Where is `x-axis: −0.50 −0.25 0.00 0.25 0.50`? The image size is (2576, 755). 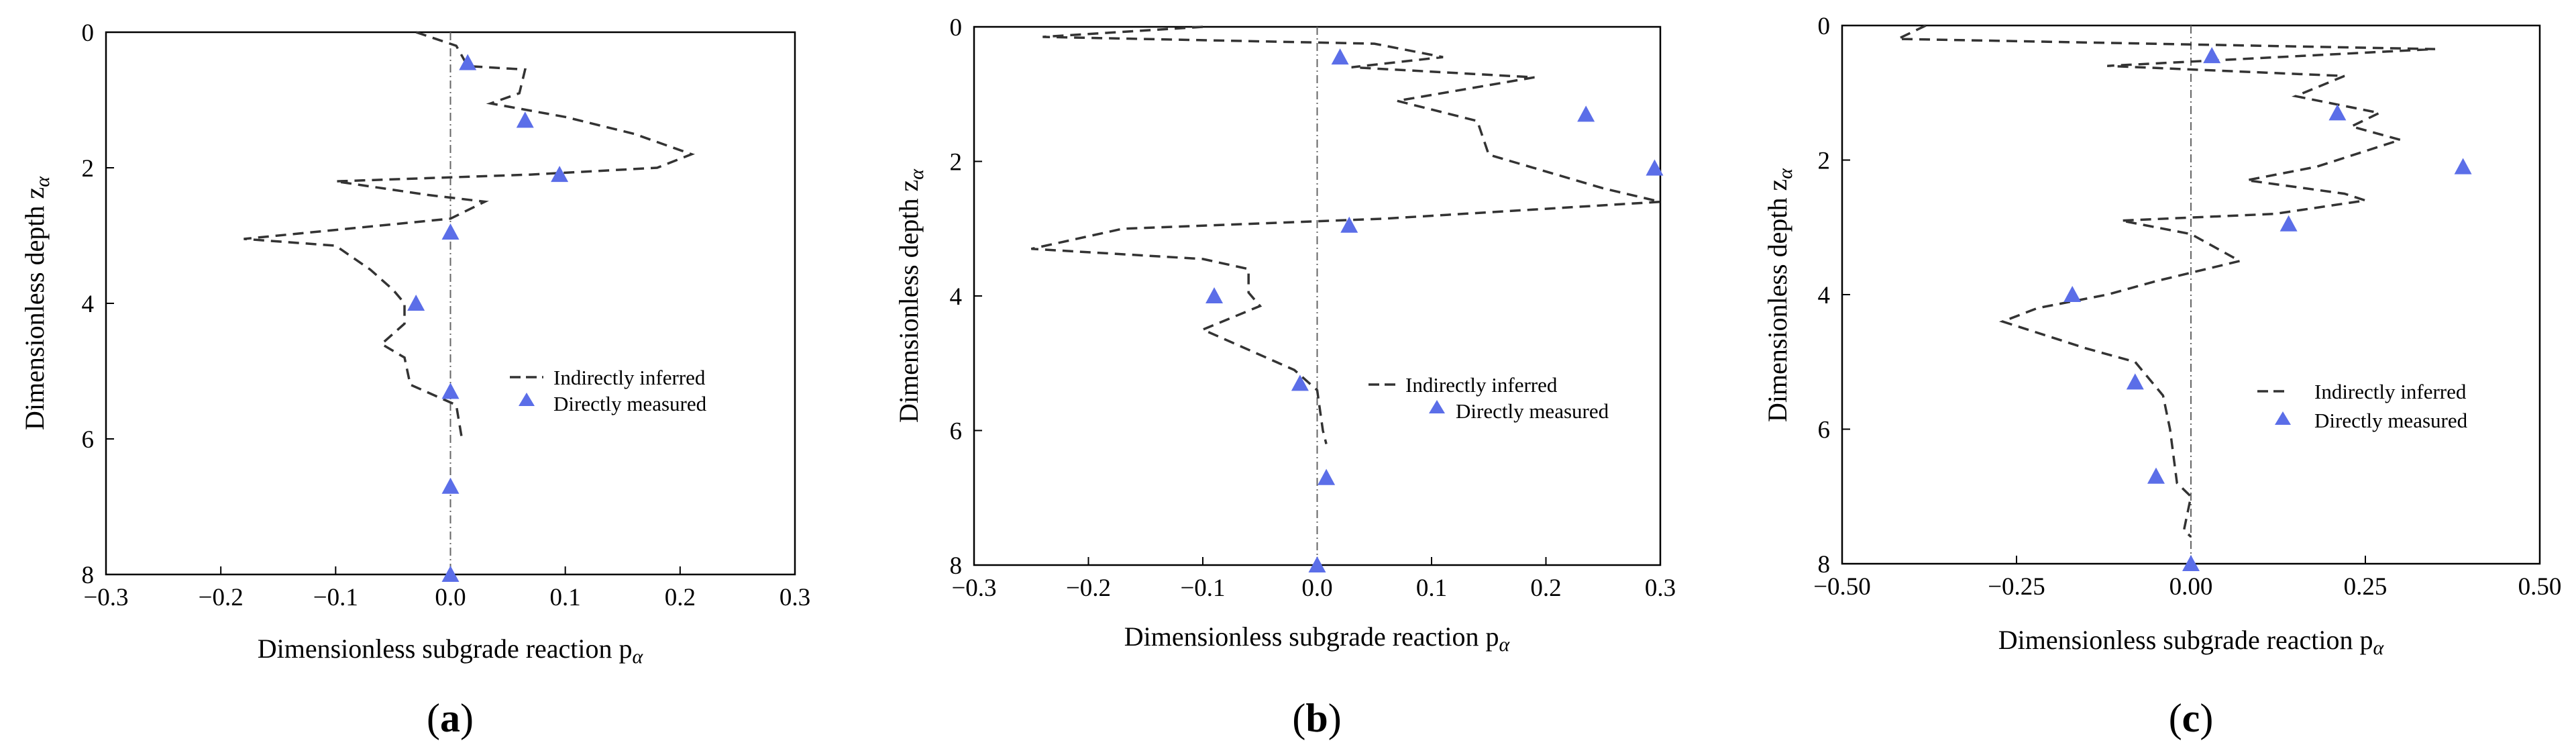
x-axis: −0.50 −0.25 0.00 0.25 0.50 is located at coordinates (2187, 578).